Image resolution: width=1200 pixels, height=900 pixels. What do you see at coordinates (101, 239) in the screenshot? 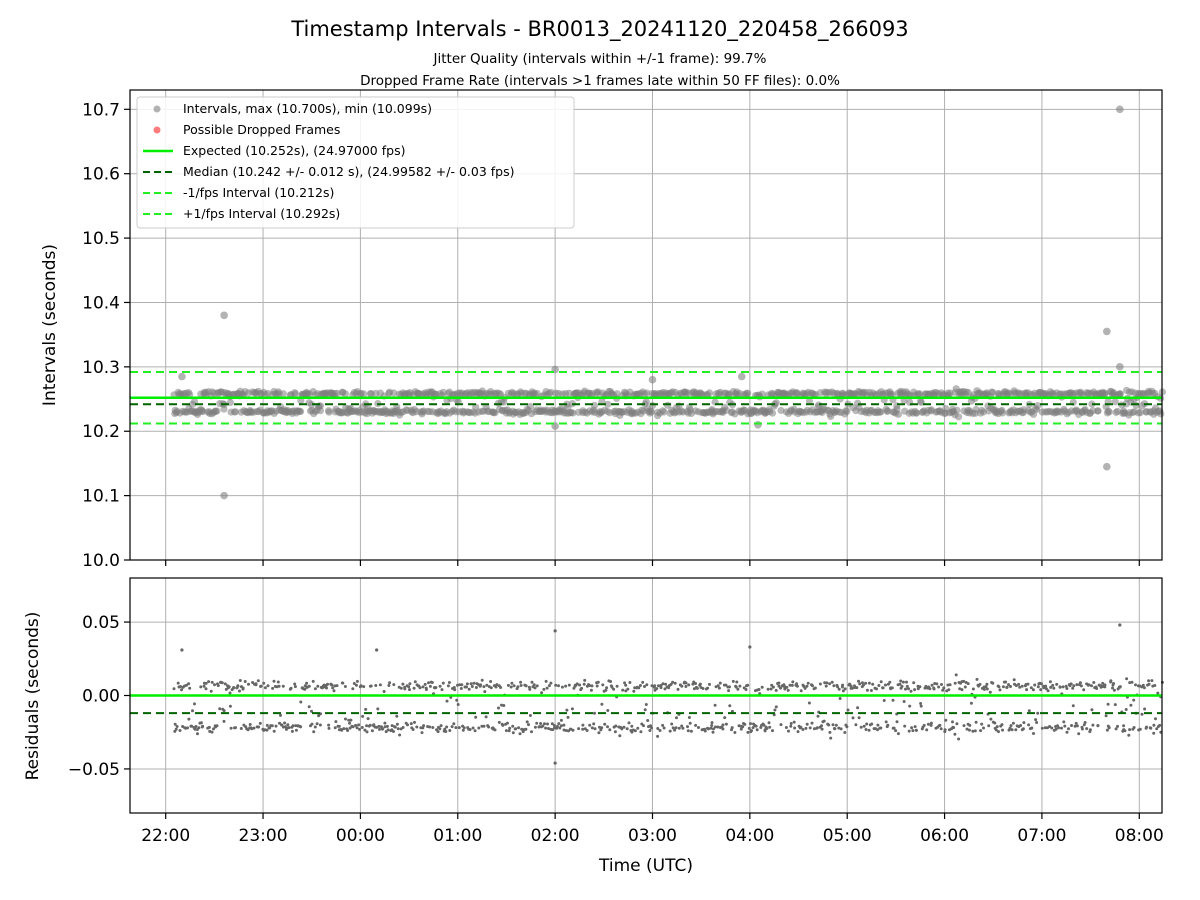
I see `intervals-y-tick-label: 10.5` at bounding box center [101, 239].